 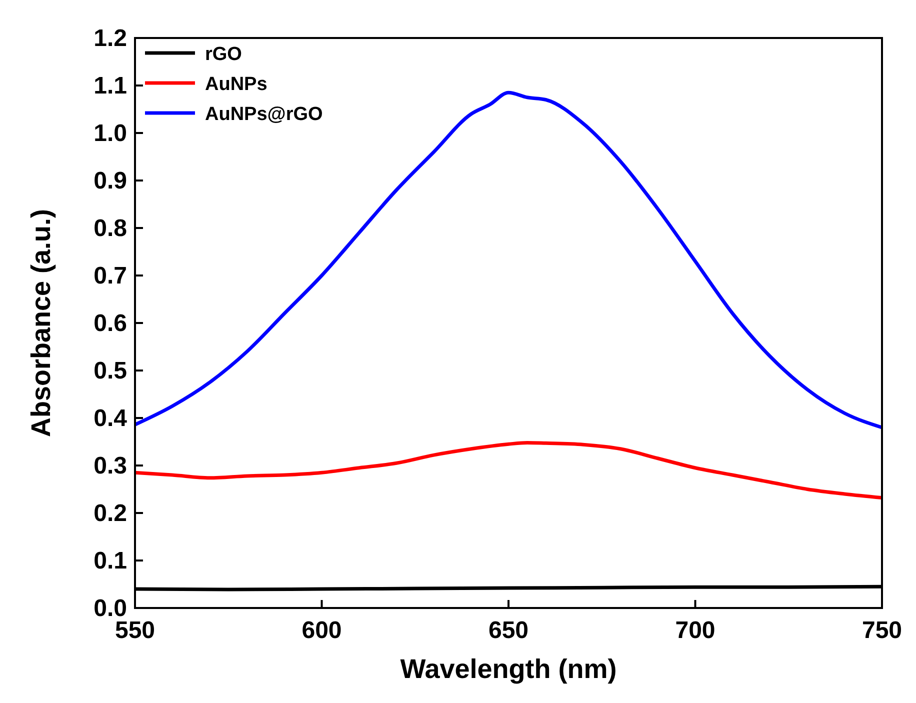 I want to click on line-series, so click(x=508, y=470).